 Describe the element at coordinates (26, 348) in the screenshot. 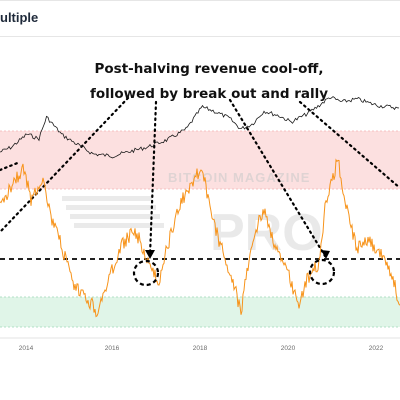

I see `x-tick-label: 2014` at that location.